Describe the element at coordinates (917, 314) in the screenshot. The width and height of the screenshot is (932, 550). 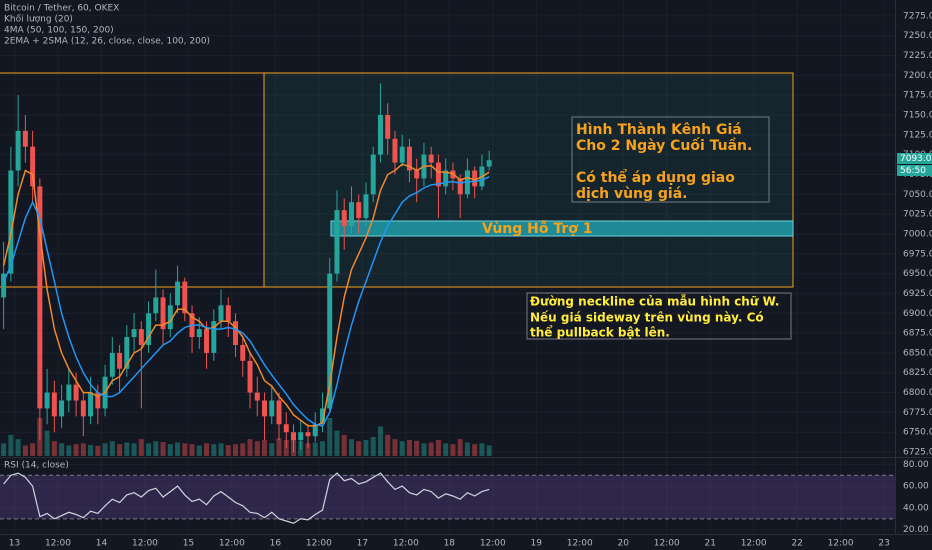
I see `y-tick-label: 6900.00` at that location.